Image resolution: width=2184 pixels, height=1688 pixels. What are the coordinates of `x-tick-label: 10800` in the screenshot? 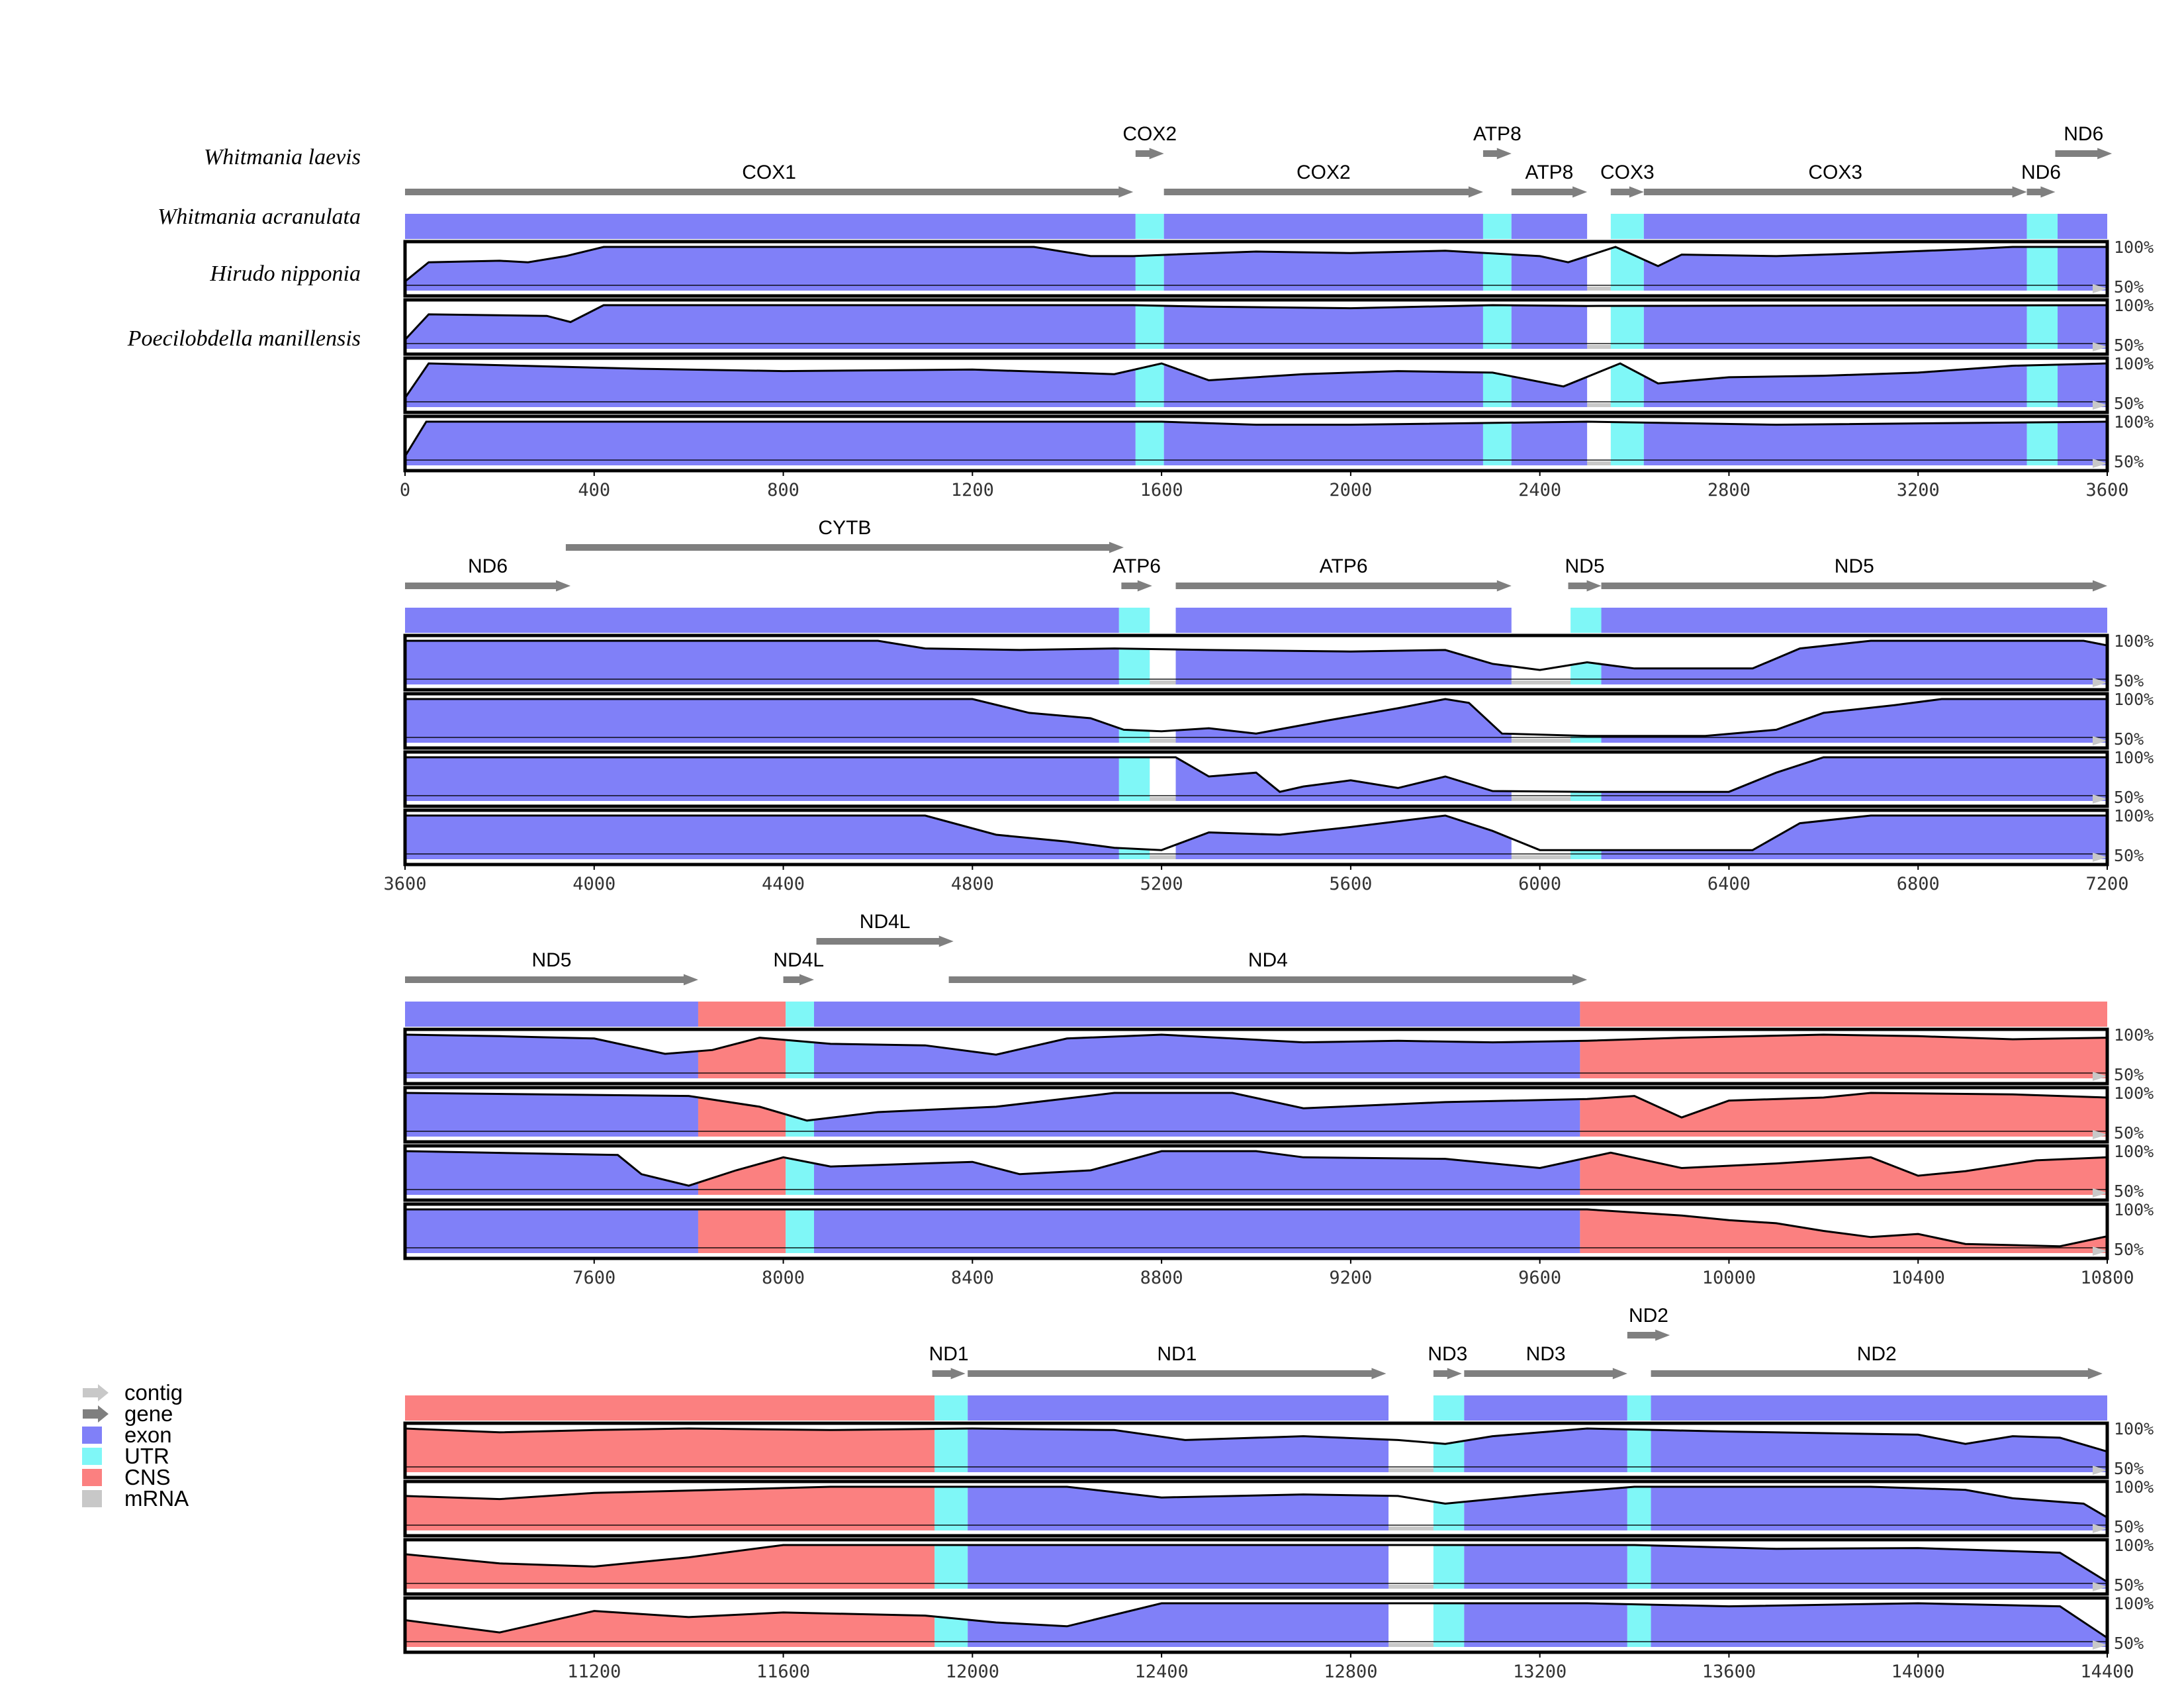 It's located at (2107, 1278).